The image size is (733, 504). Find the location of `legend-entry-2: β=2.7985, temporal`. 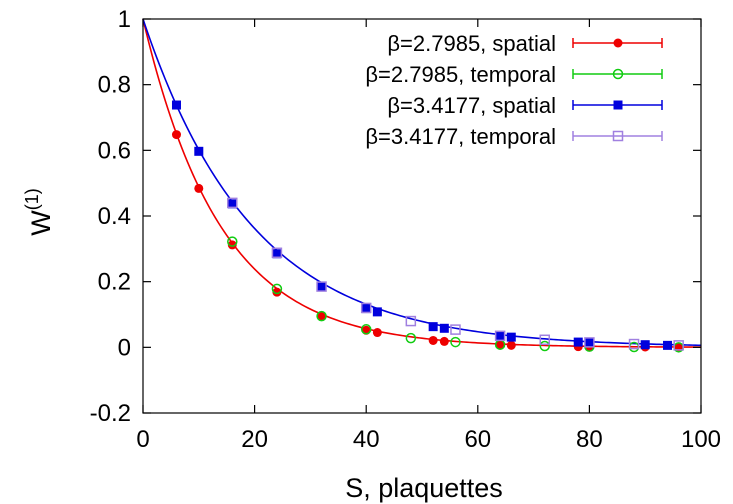

legend-entry-2: β=2.7985, temporal is located at coordinates (514, 74).